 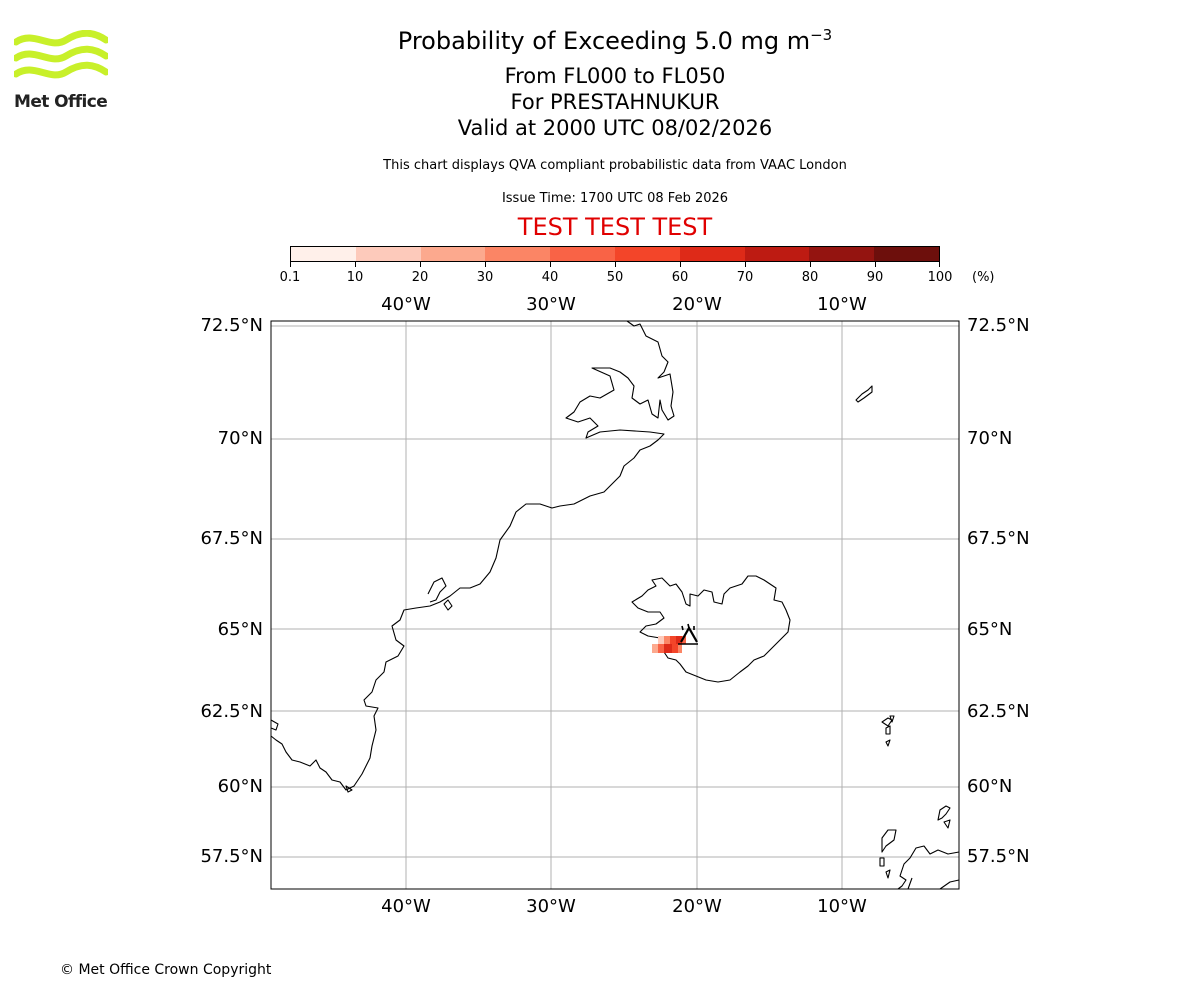 I want to click on lon-label-bottom: 20°W, so click(x=697, y=906).